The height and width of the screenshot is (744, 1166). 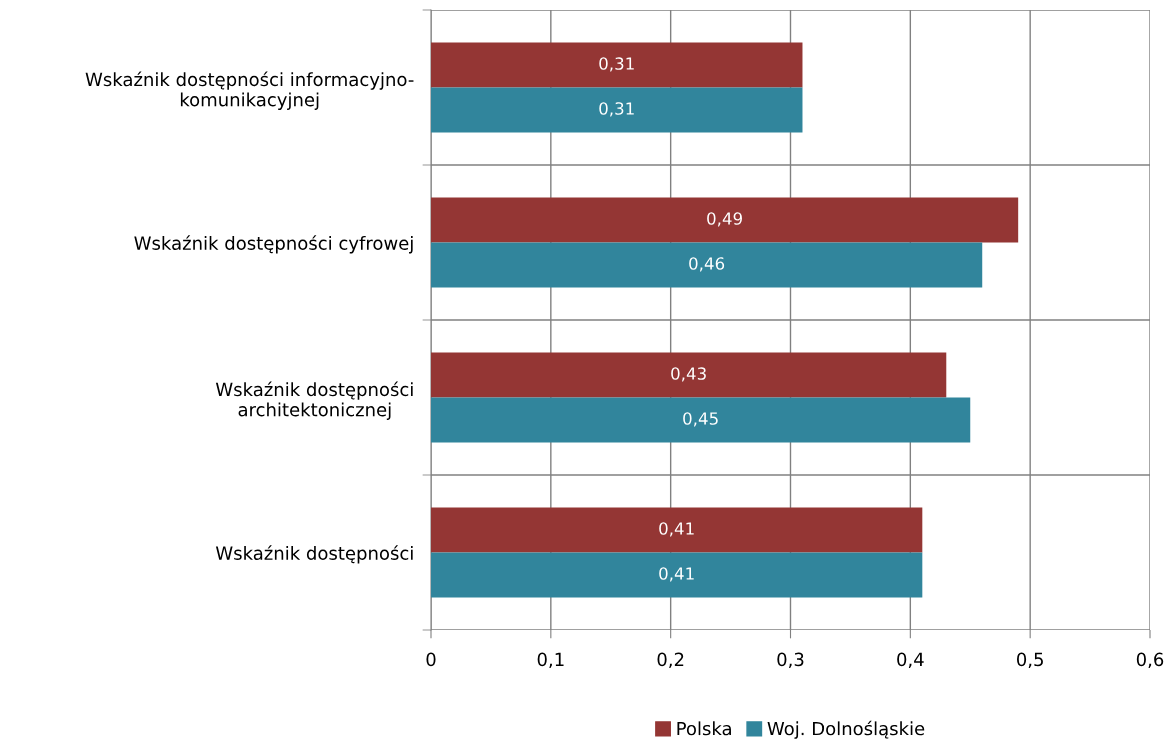 I want to click on legend-label: Polska, so click(x=704, y=728).